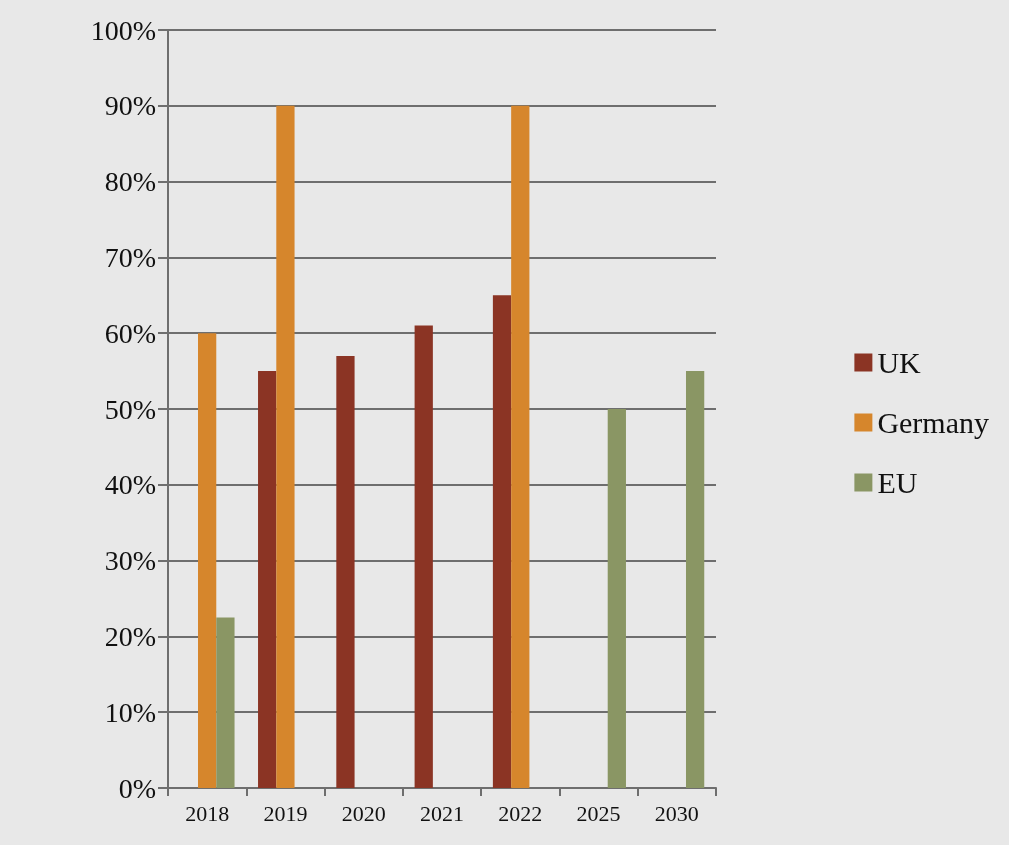  I want to click on legend-label: EU, so click(897, 482).